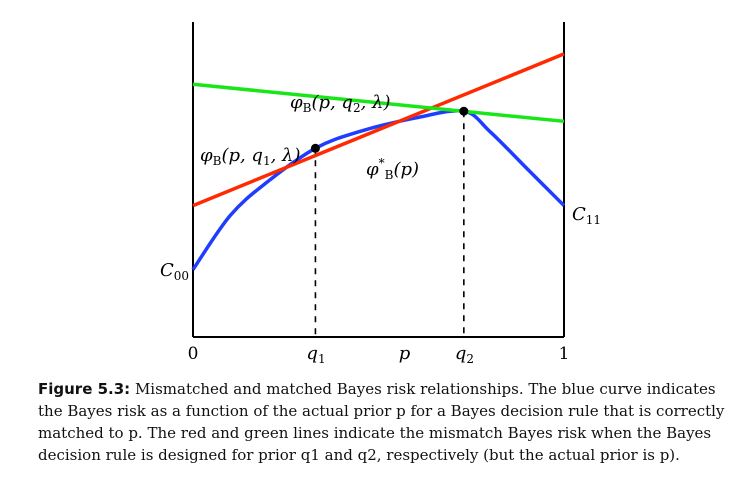  What do you see at coordinates (315, 148) in the screenshot?
I see `q1-tangent-point` at bounding box center [315, 148].